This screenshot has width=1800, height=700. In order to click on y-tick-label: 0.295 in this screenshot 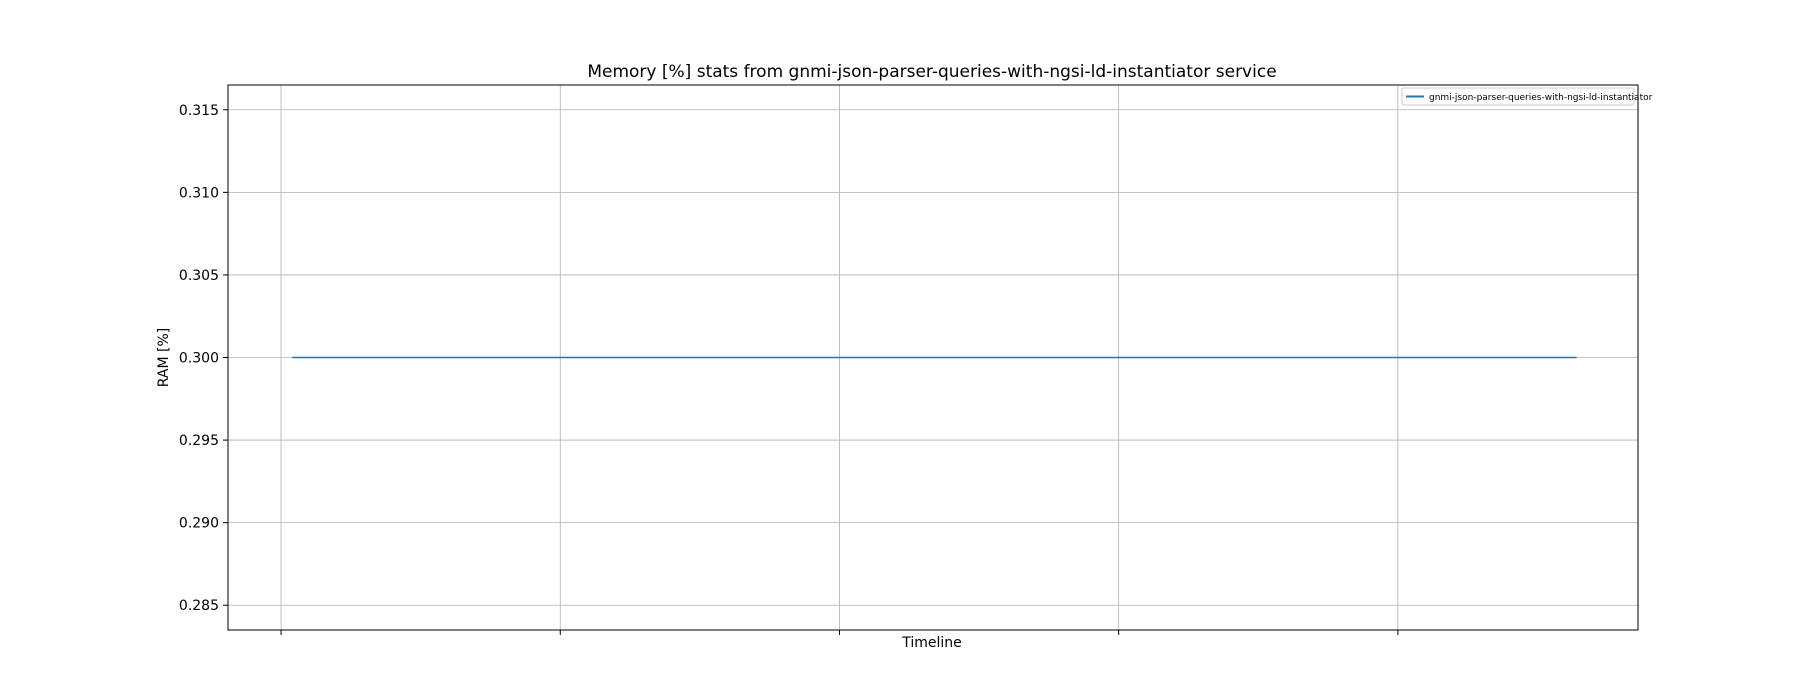, I will do `click(199, 441)`.